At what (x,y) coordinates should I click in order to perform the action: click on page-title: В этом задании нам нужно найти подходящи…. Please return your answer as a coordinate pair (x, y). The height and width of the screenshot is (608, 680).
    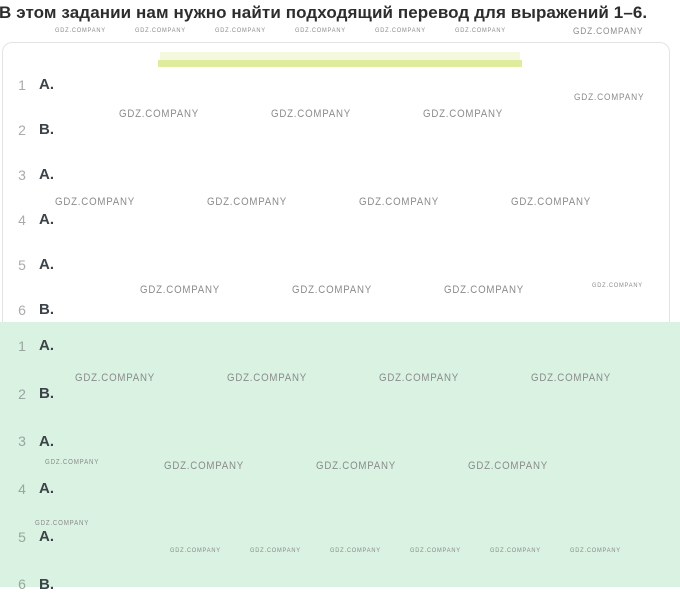
    Looking at the image, I should click on (324, 12).